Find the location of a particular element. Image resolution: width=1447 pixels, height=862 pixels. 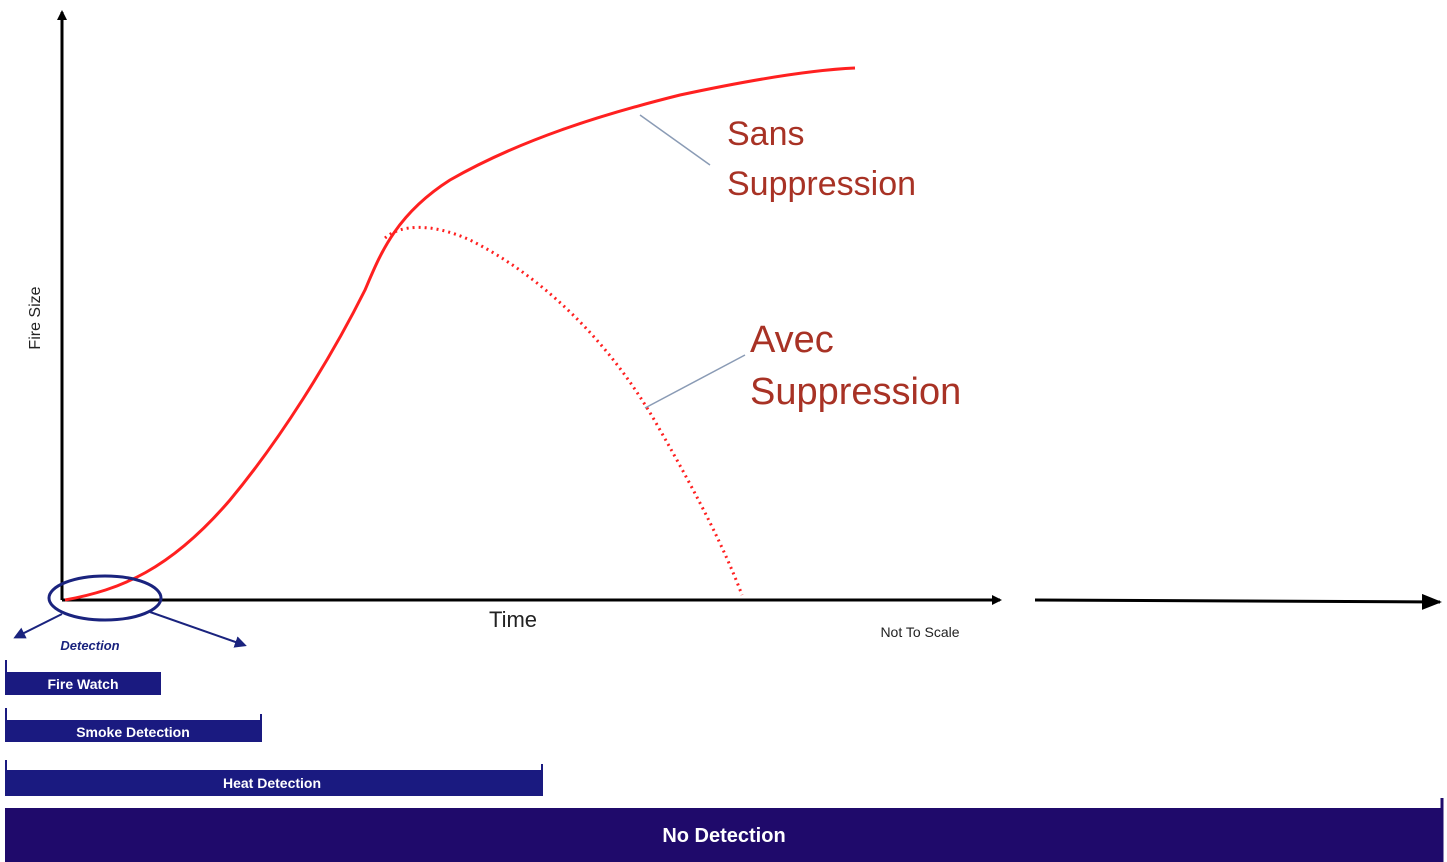

bar-label: Fire Watch is located at coordinates (82, 684).